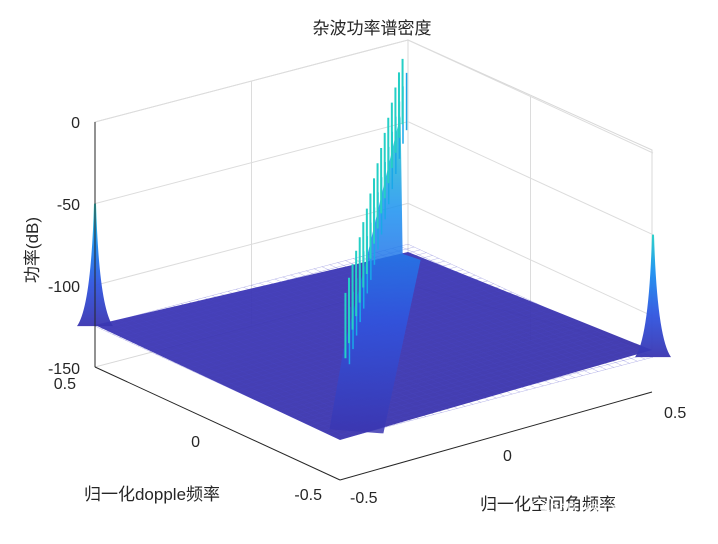 The height and width of the screenshot is (544, 718). Describe the element at coordinates (217, 423) in the screenshot. I see `x-axis-line` at that location.